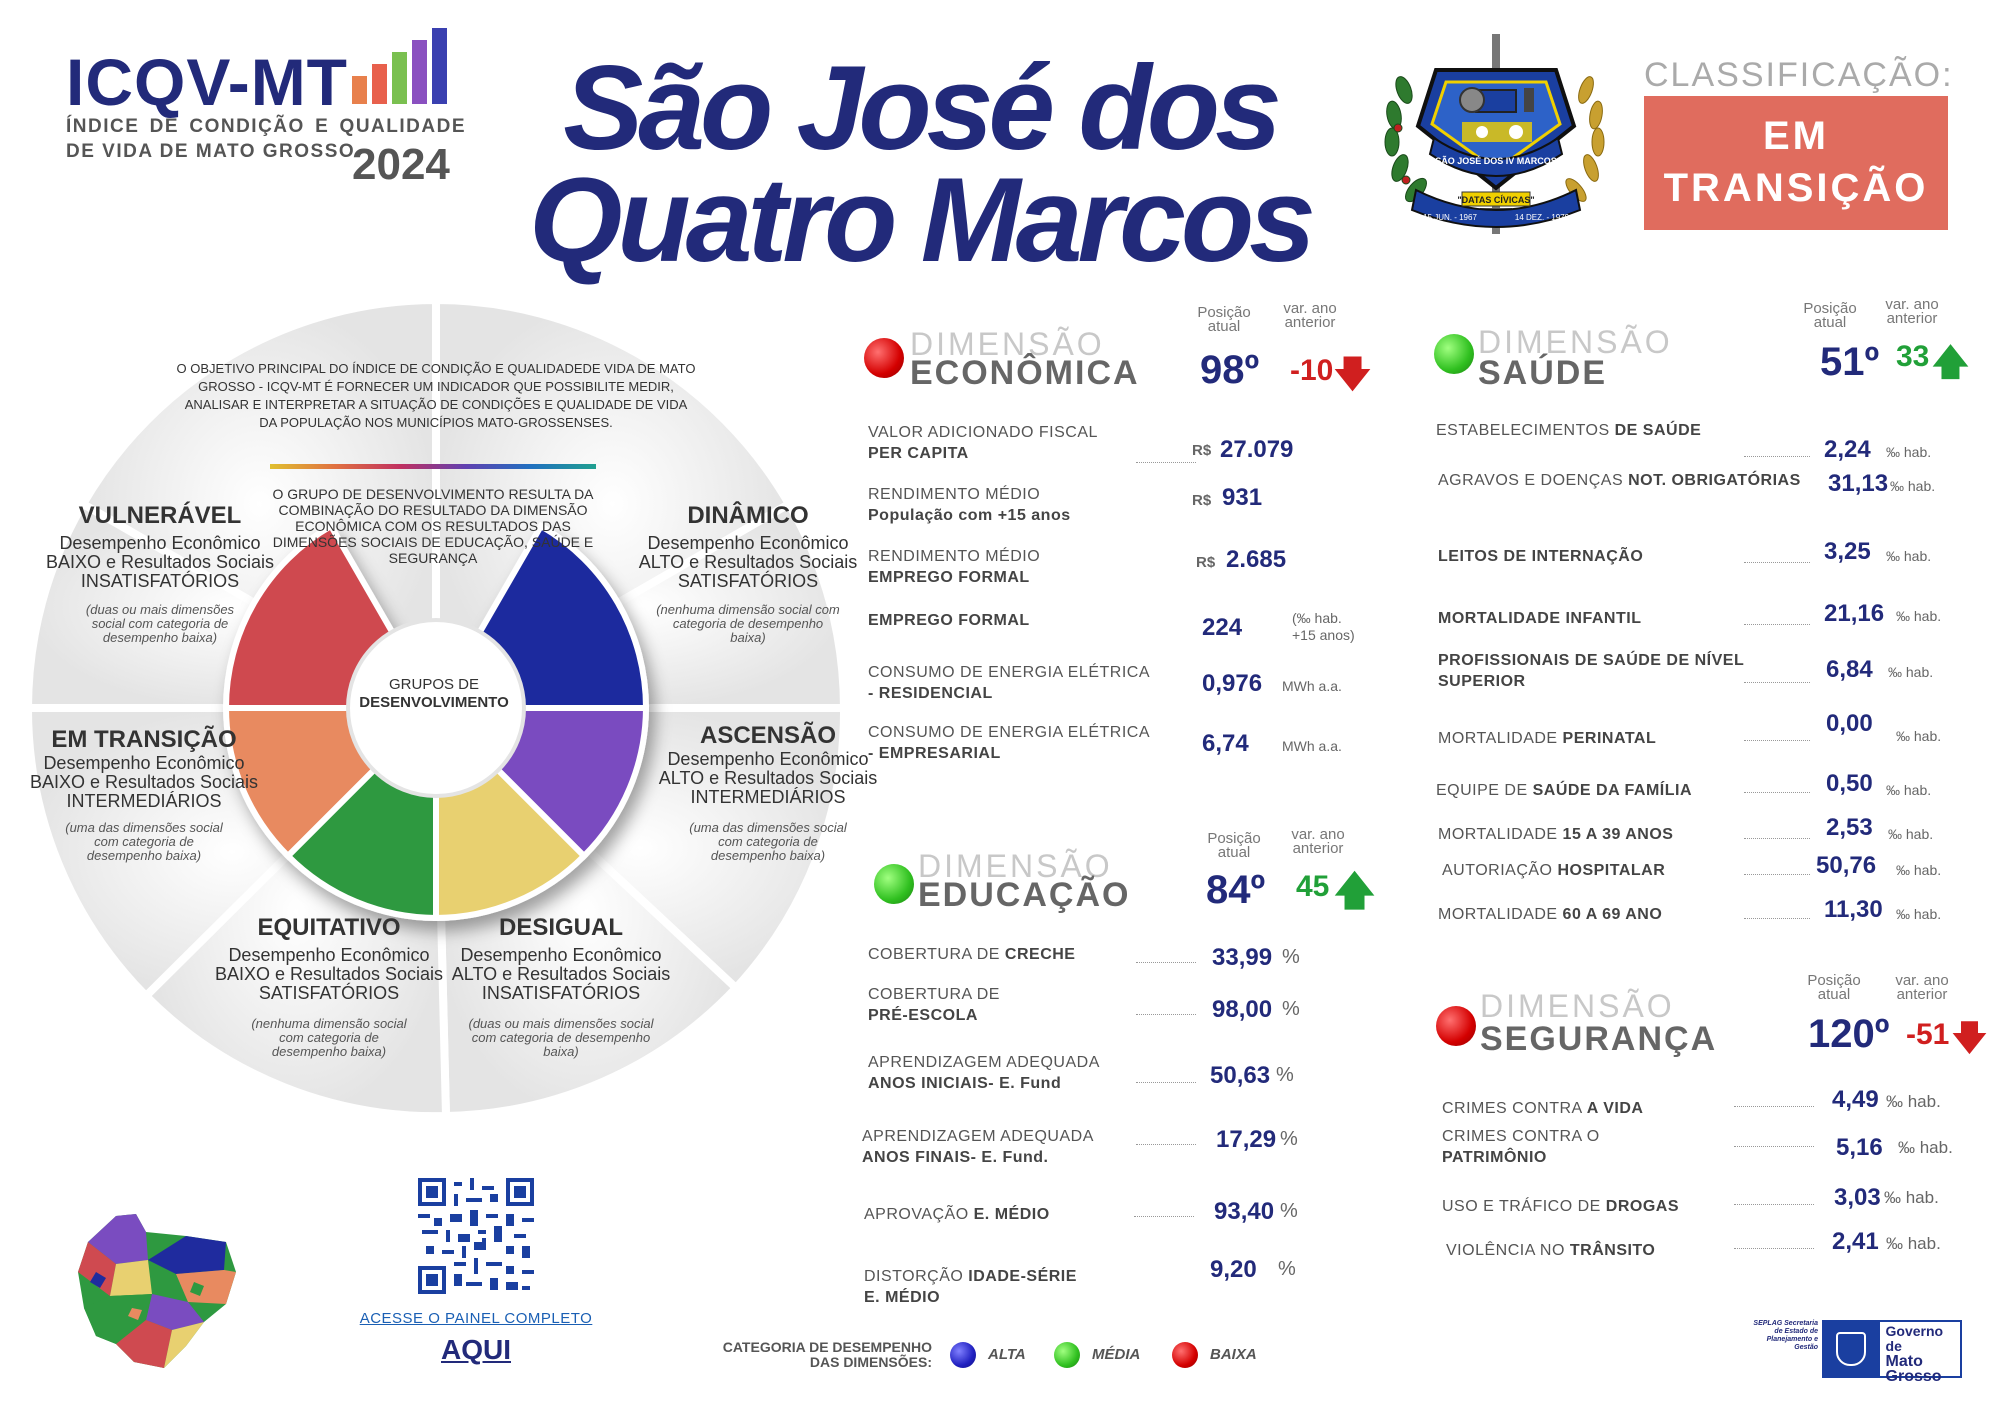 This screenshot has height=1414, width=2000. I want to click on government-name: Governo de Mato Grosso, so click(1920, 1353).